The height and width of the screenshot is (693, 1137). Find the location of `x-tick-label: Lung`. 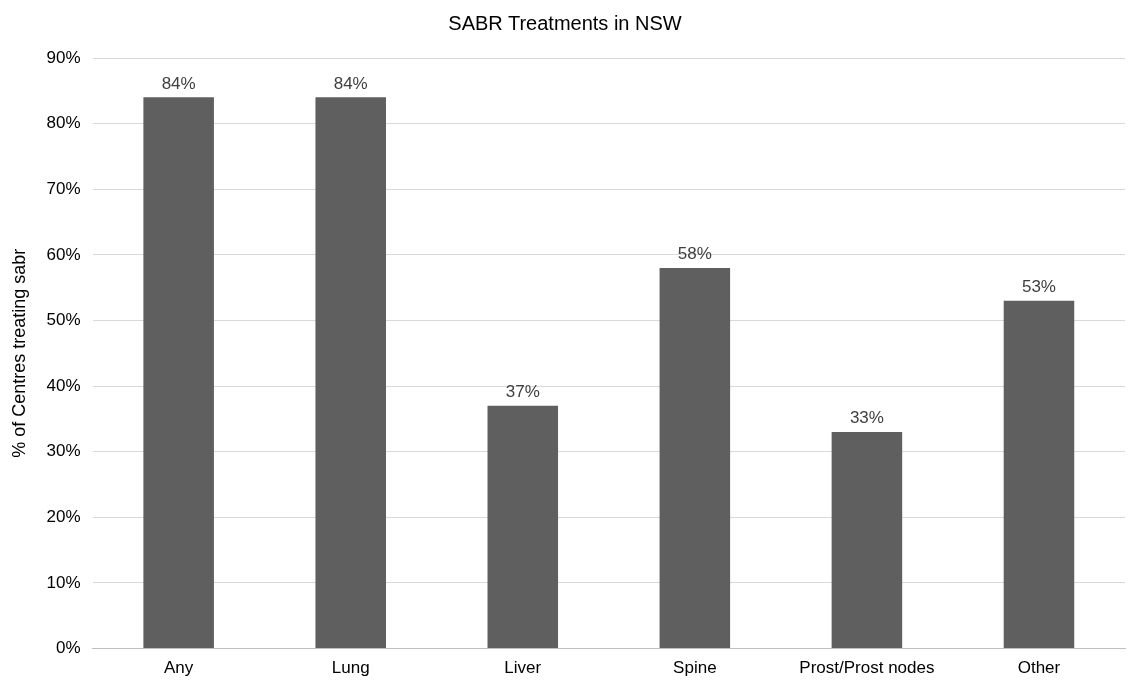

x-tick-label: Lung is located at coordinates (350, 668).